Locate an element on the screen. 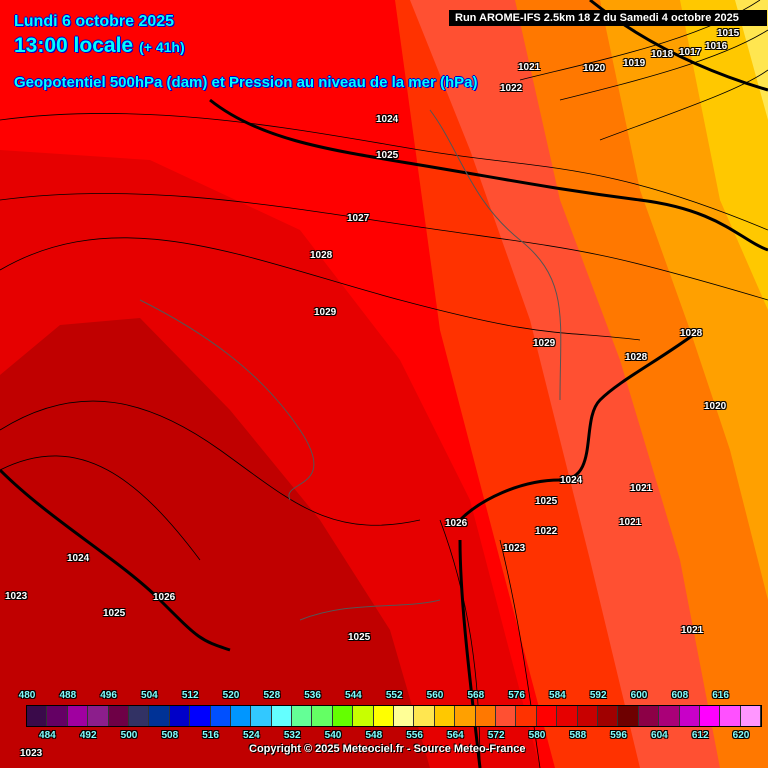 This screenshot has height=768, width=768. legend-label: 536 is located at coordinates (312, 695).